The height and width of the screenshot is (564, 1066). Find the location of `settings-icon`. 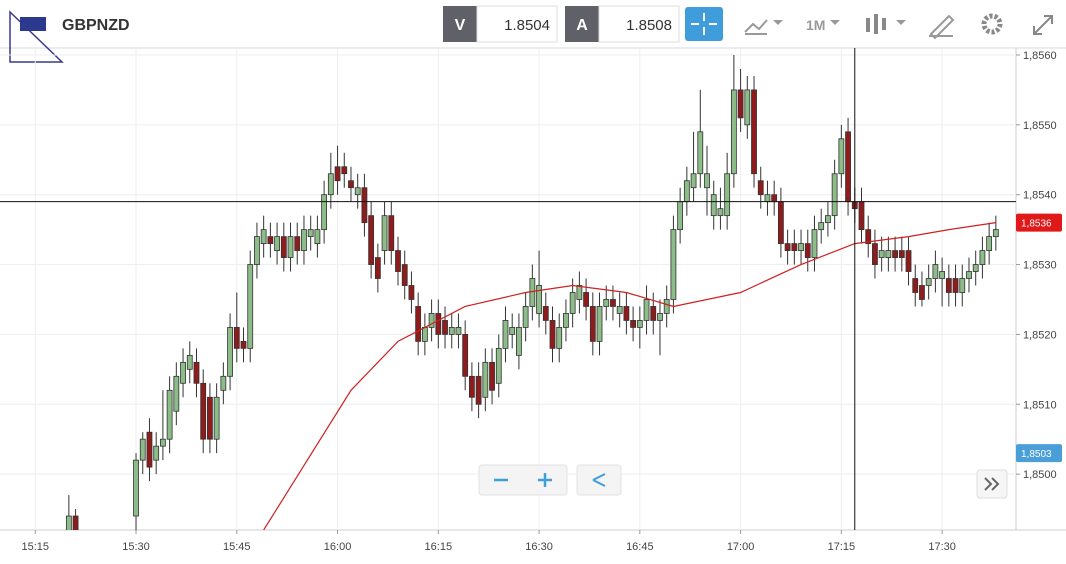

settings-icon is located at coordinates (992, 24).